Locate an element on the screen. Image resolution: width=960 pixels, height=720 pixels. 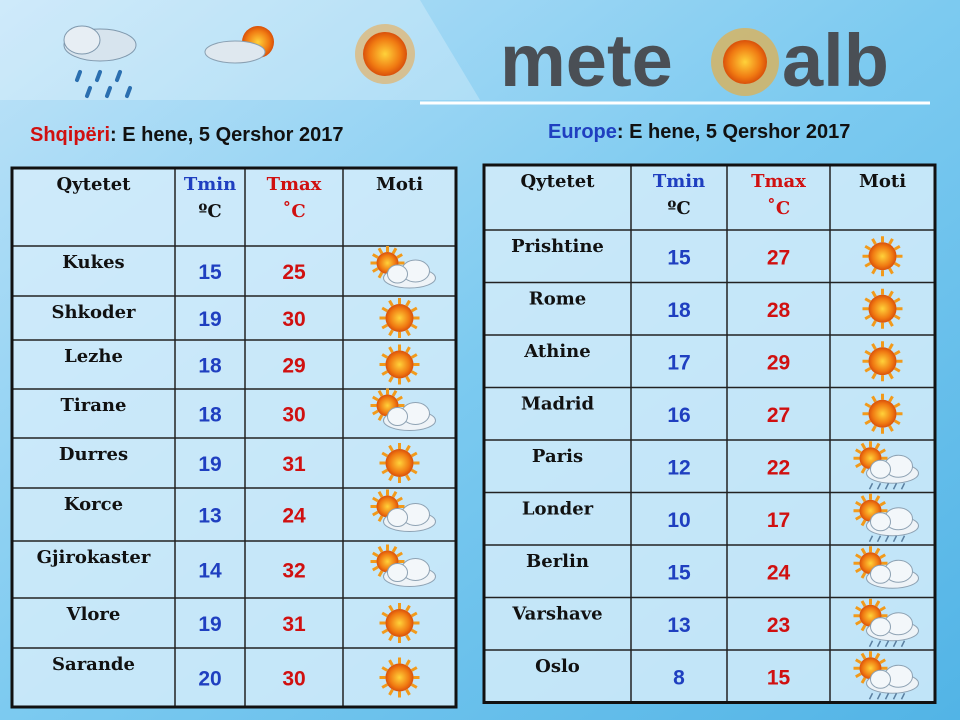
tmax: 25 is located at coordinates (294, 272).